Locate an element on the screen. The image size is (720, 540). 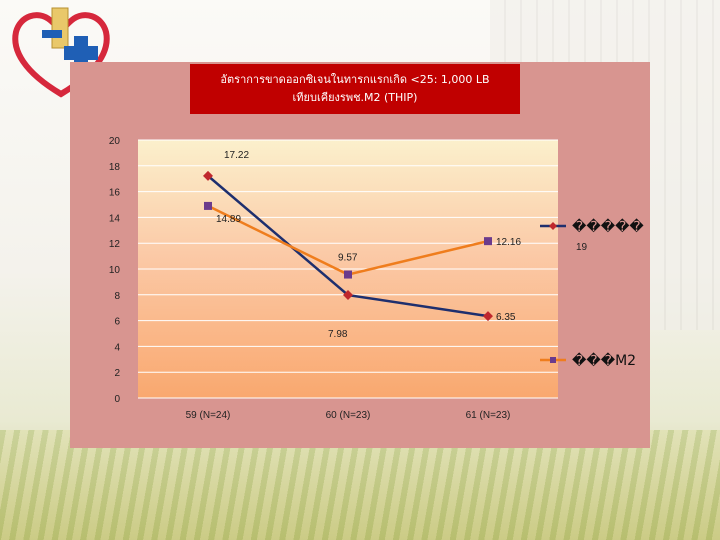
data-label: 12.16 is located at coordinates (508, 242).